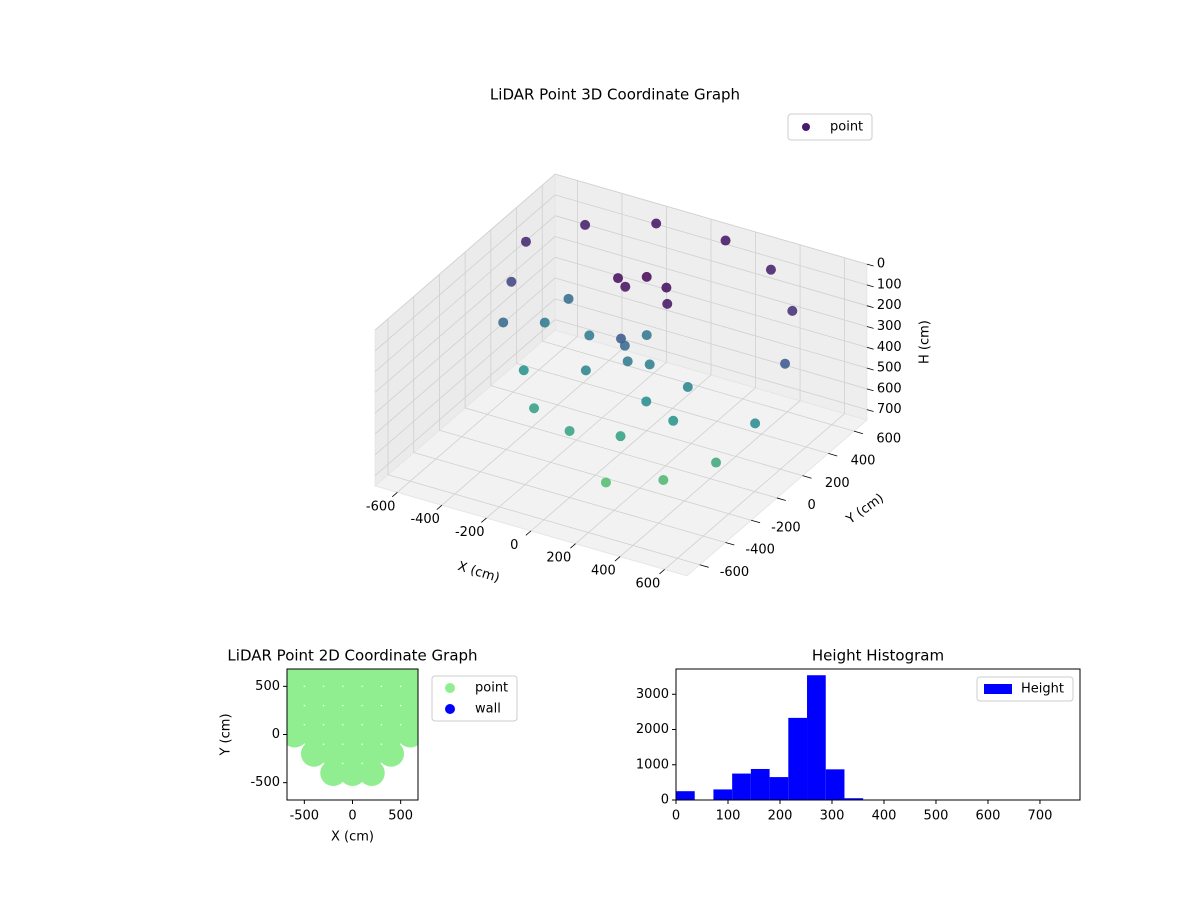  What do you see at coordinates (863, 461) in the screenshot?
I see `y-tick-label: 400` at bounding box center [863, 461].